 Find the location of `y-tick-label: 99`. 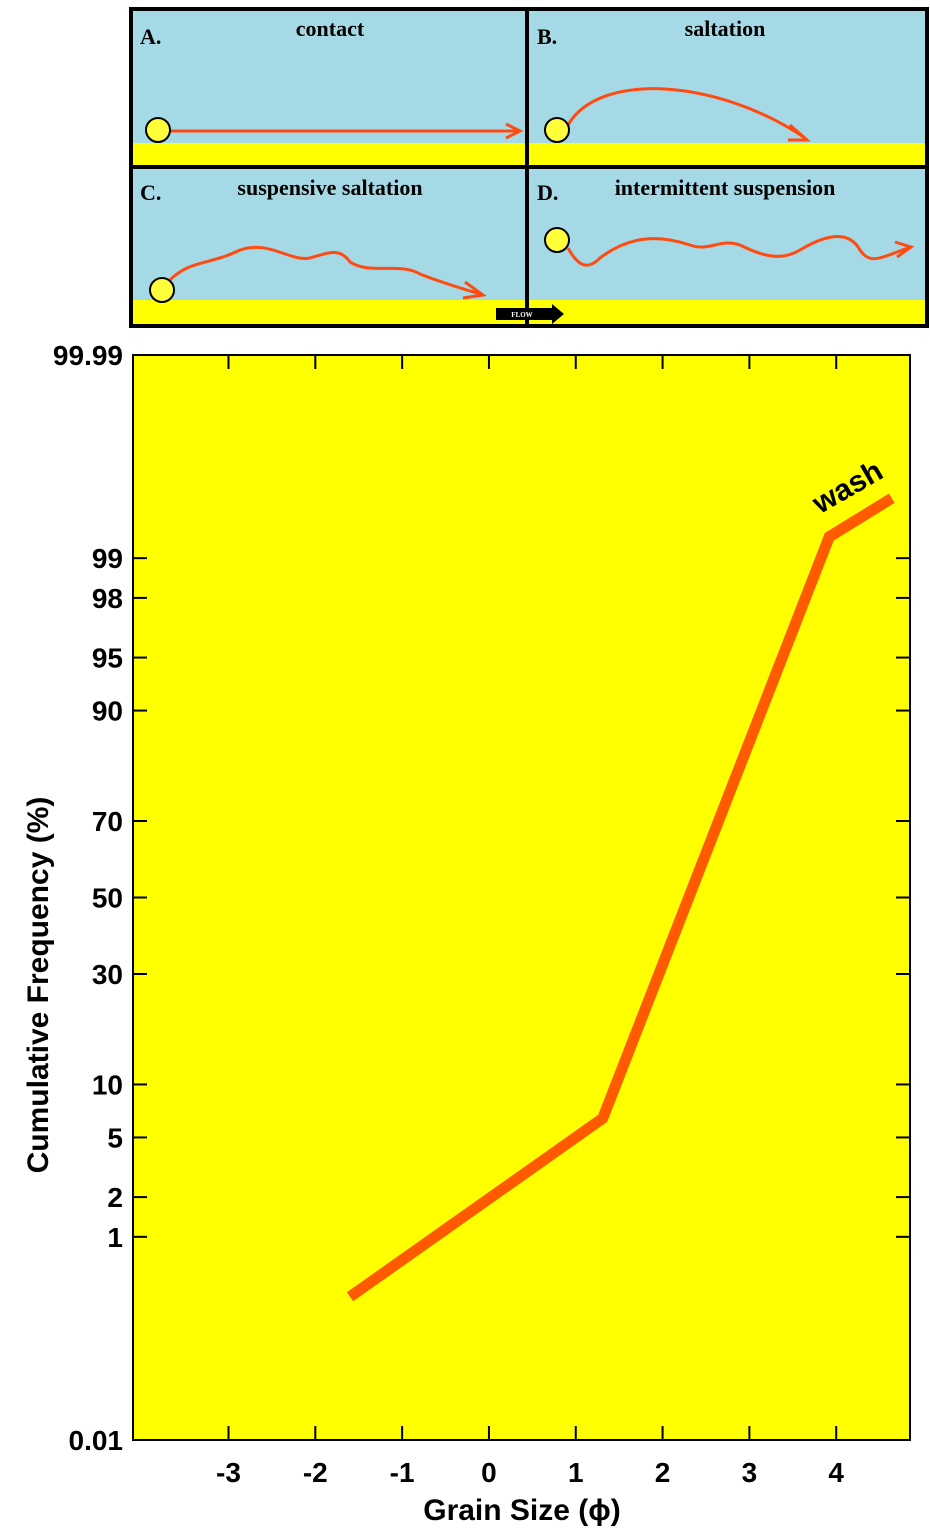

y-tick-label: 99 is located at coordinates (107, 558).